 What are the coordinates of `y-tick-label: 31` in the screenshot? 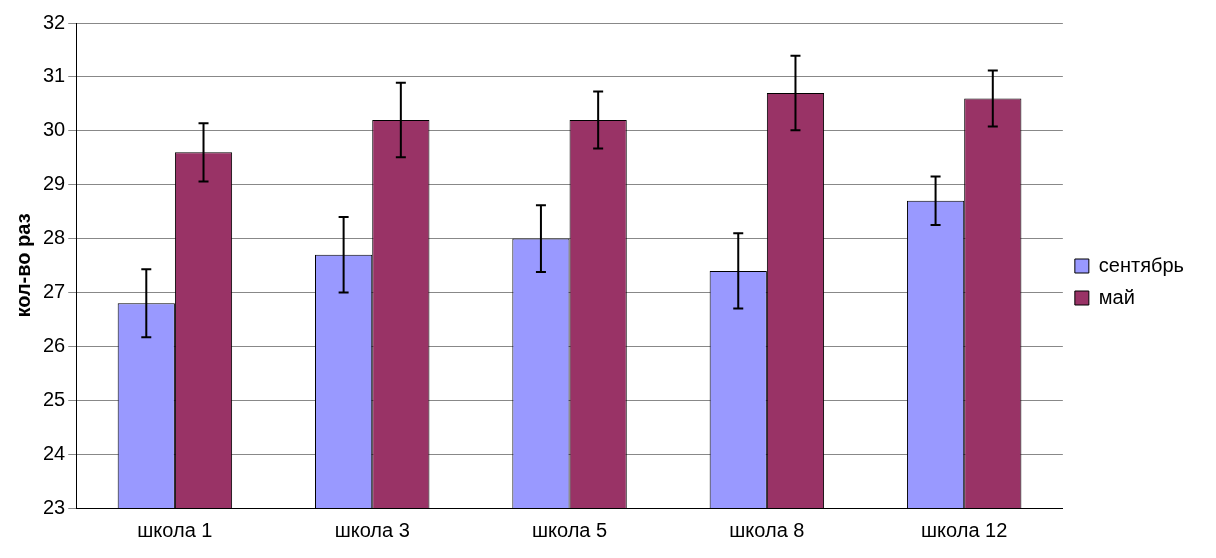 It's located at (54, 75).